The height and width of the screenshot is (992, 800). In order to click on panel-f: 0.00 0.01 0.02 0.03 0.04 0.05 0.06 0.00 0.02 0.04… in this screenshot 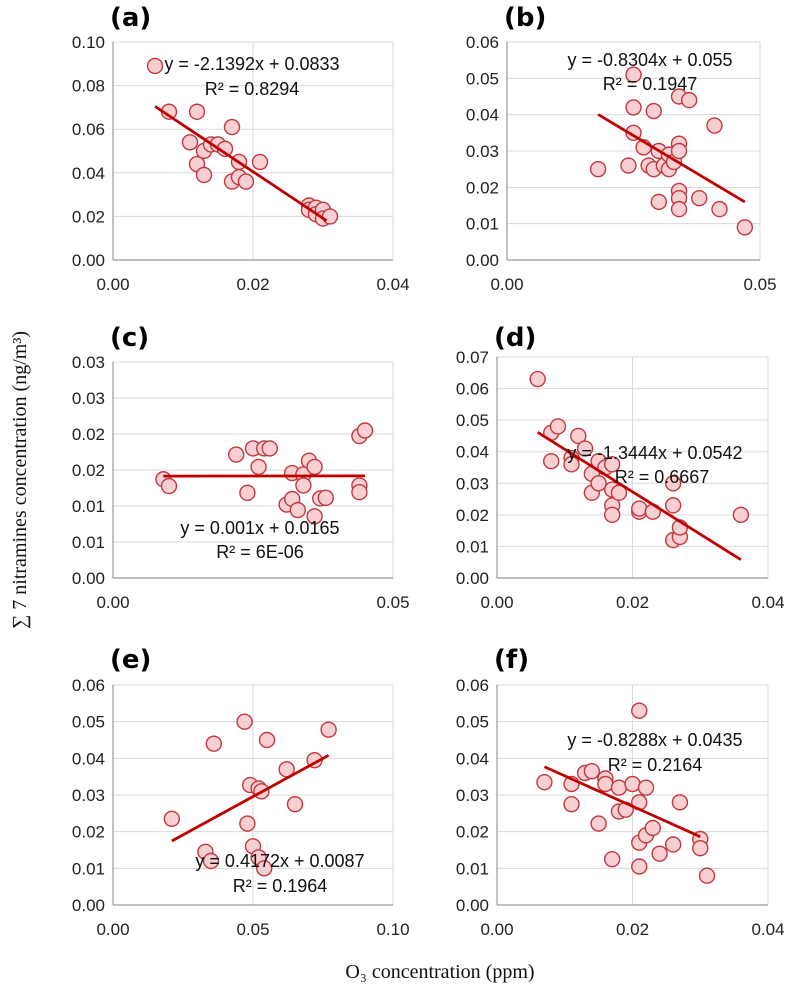, I will do `click(620, 792)`.